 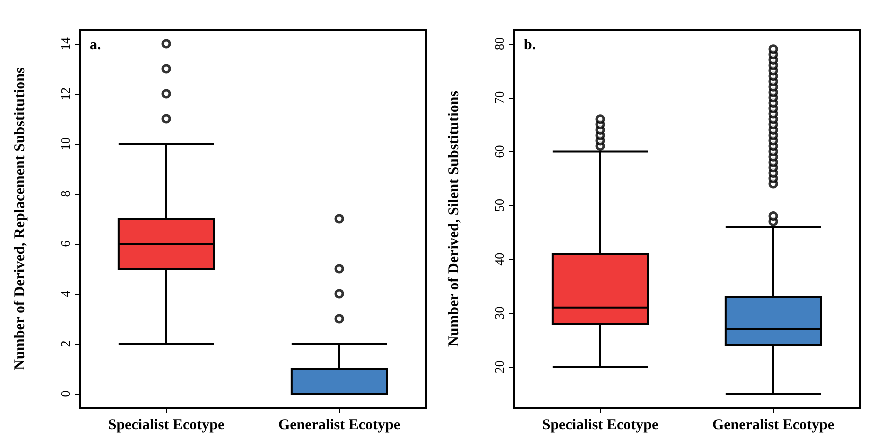 I want to click on y-axis-title: Number of Derived, Replacement Substitutions, so click(x=20, y=219).